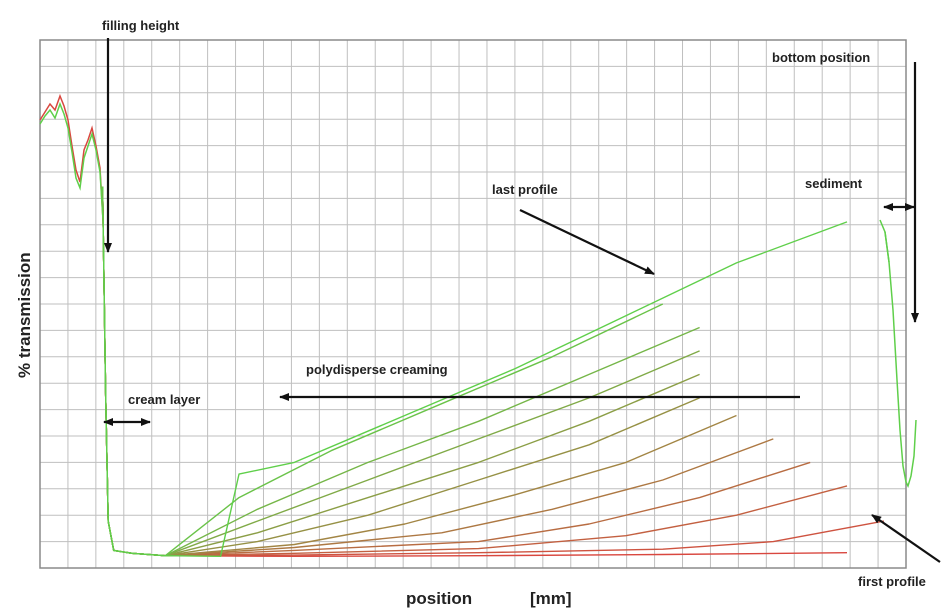  Describe the element at coordinates (906, 538) in the screenshot. I see `first-profile-arrow` at that location.